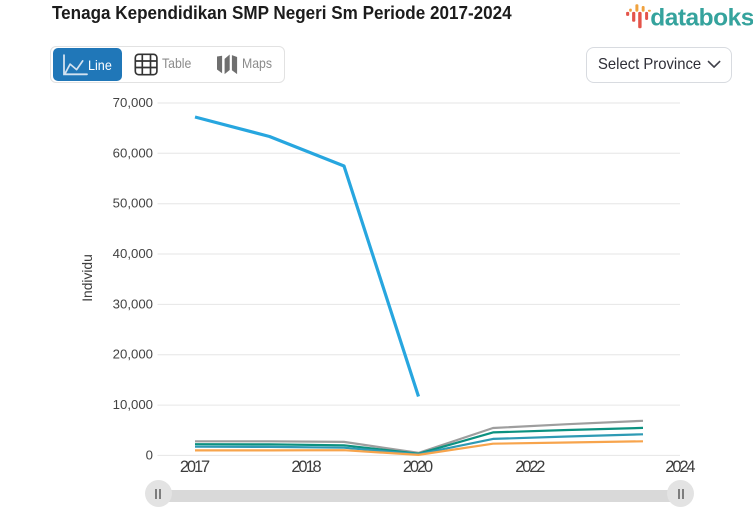  I want to click on svg-text: 2020, so click(418, 467).